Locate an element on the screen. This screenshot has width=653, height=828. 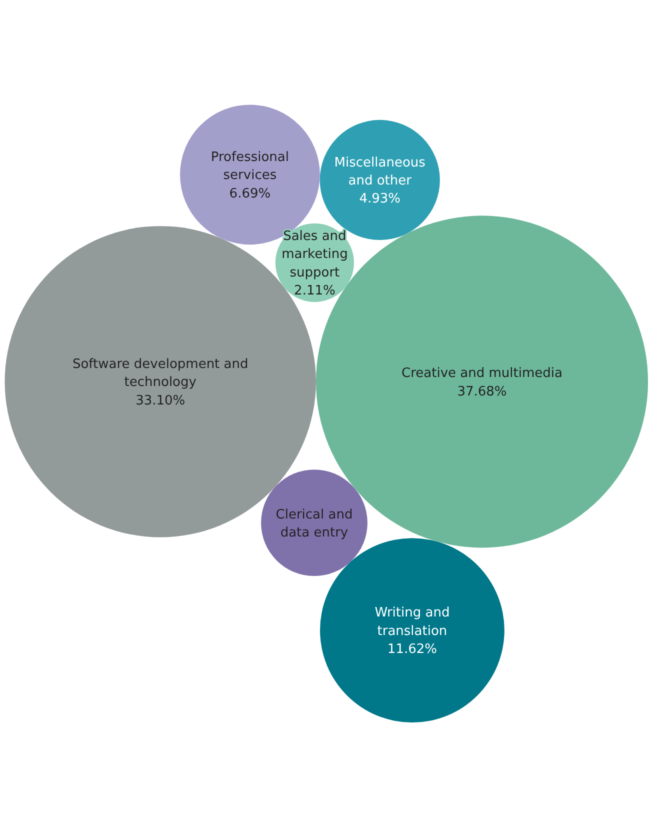
category-label: Professional services is located at coordinates (250, 167).